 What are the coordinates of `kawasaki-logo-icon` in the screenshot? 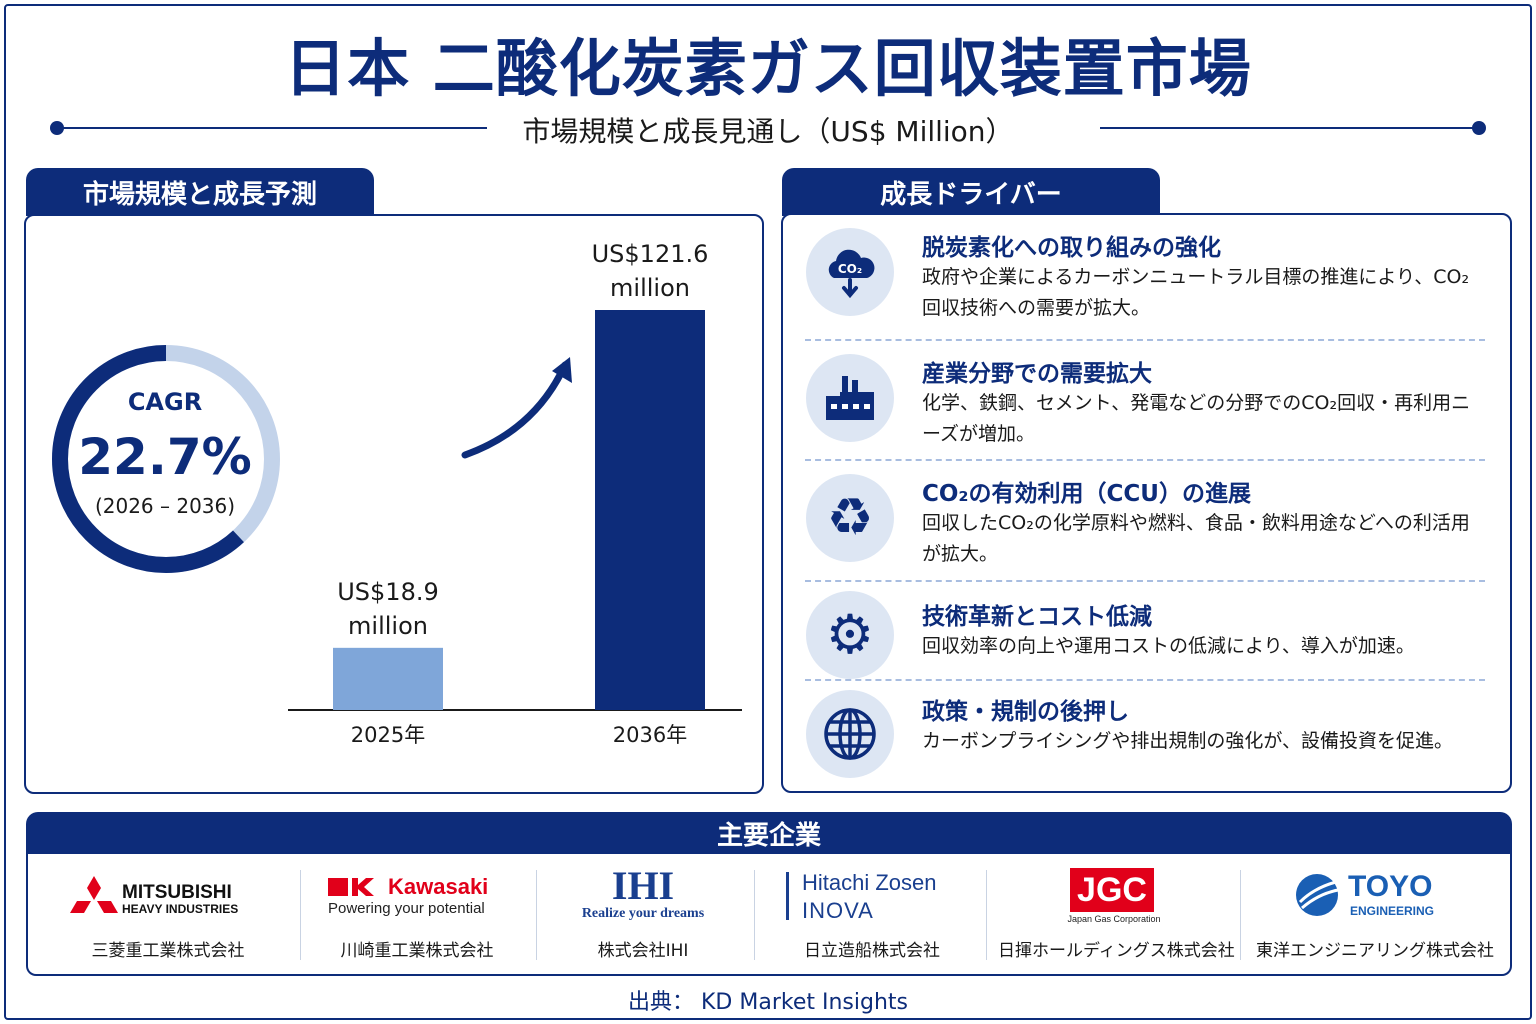 It's located at (351, 887).